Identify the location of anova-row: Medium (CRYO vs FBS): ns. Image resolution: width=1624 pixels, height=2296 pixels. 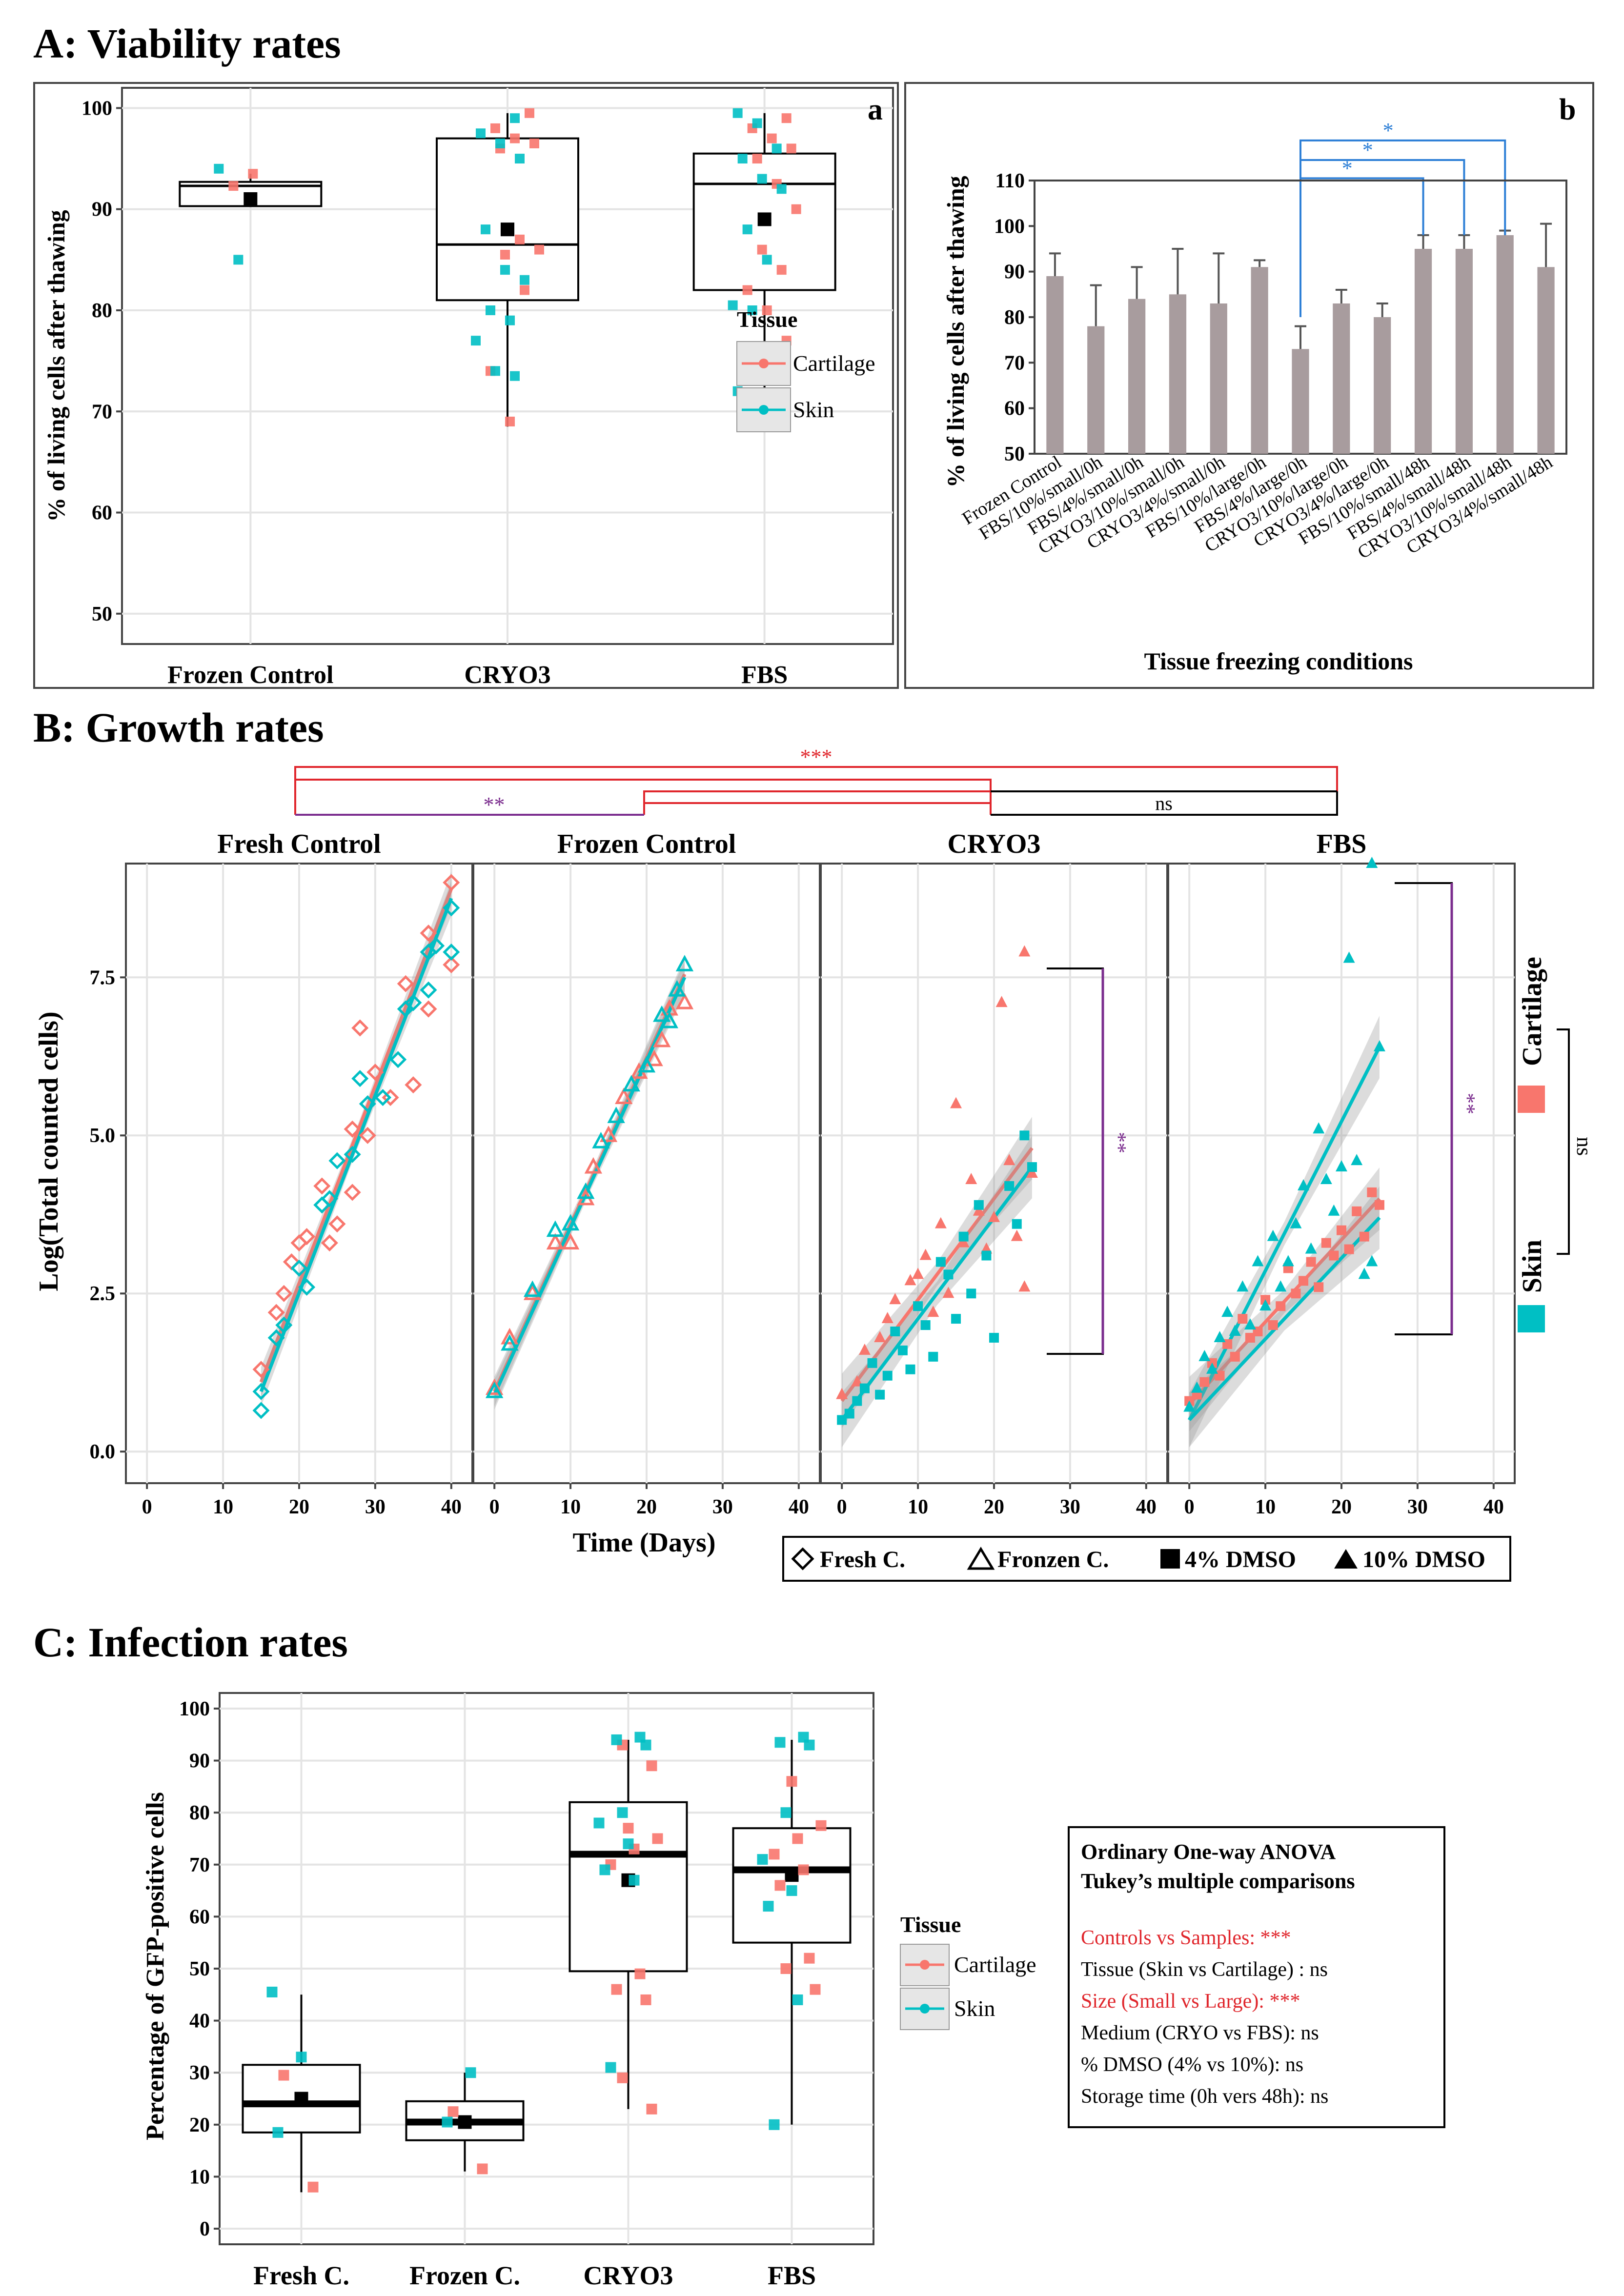
(1200, 2033).